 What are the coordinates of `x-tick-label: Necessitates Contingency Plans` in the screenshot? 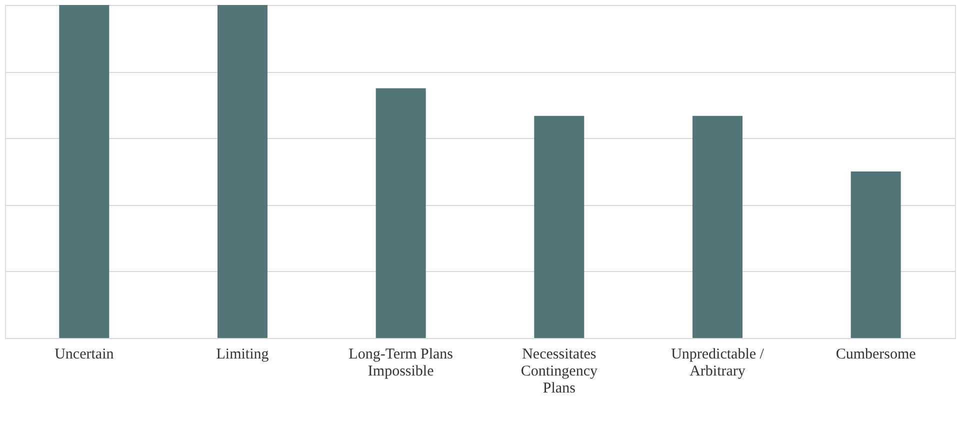 It's located at (559, 371).